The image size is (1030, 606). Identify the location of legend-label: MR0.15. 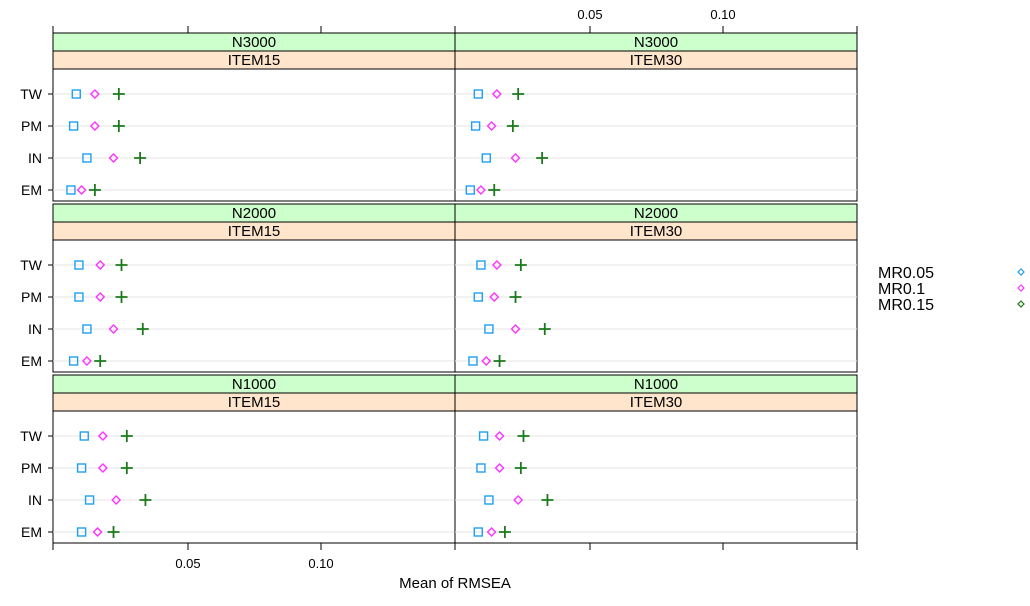
(906, 305).